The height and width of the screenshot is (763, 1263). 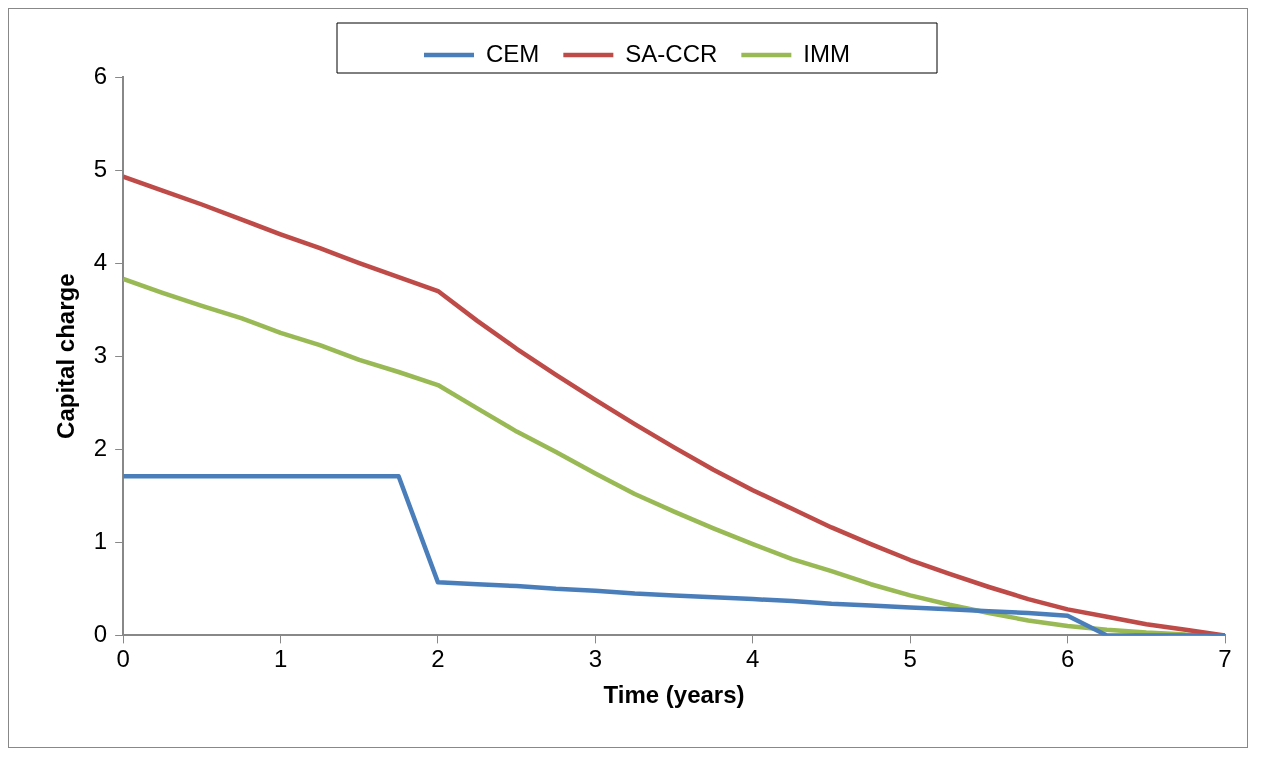 I want to click on y-tick-label: 3, so click(x=100, y=354).